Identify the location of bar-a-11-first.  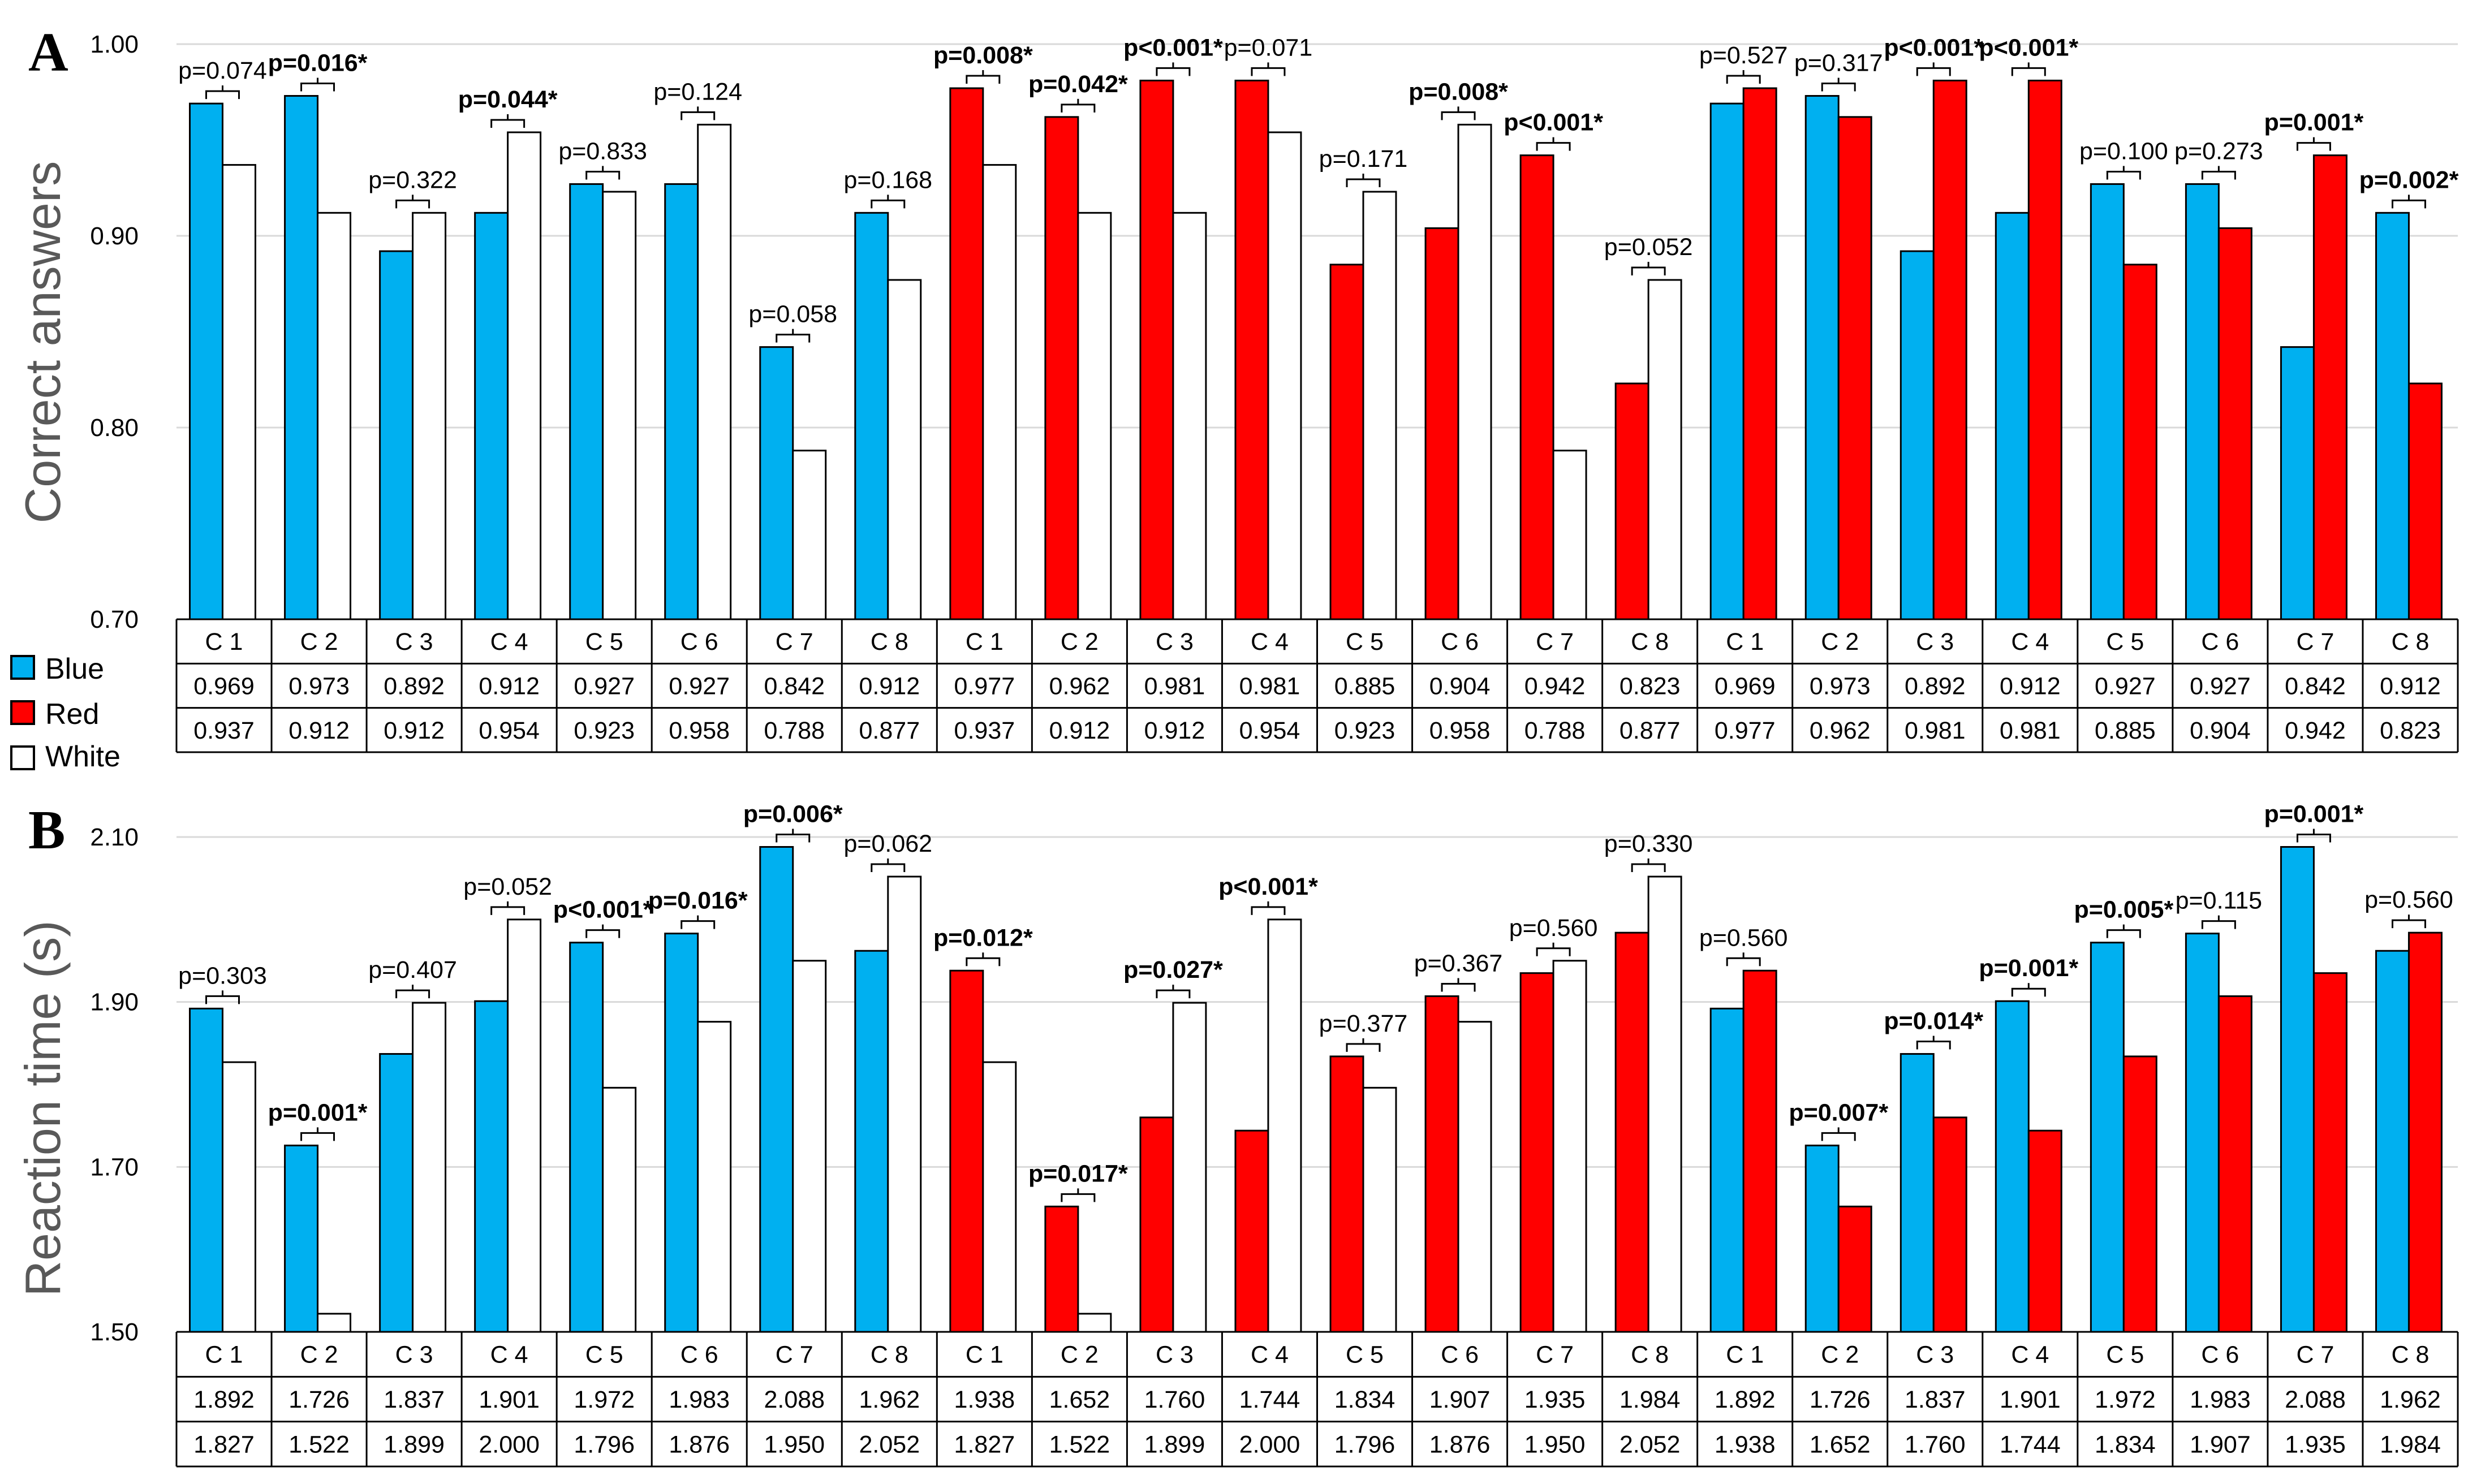
(1157, 349).